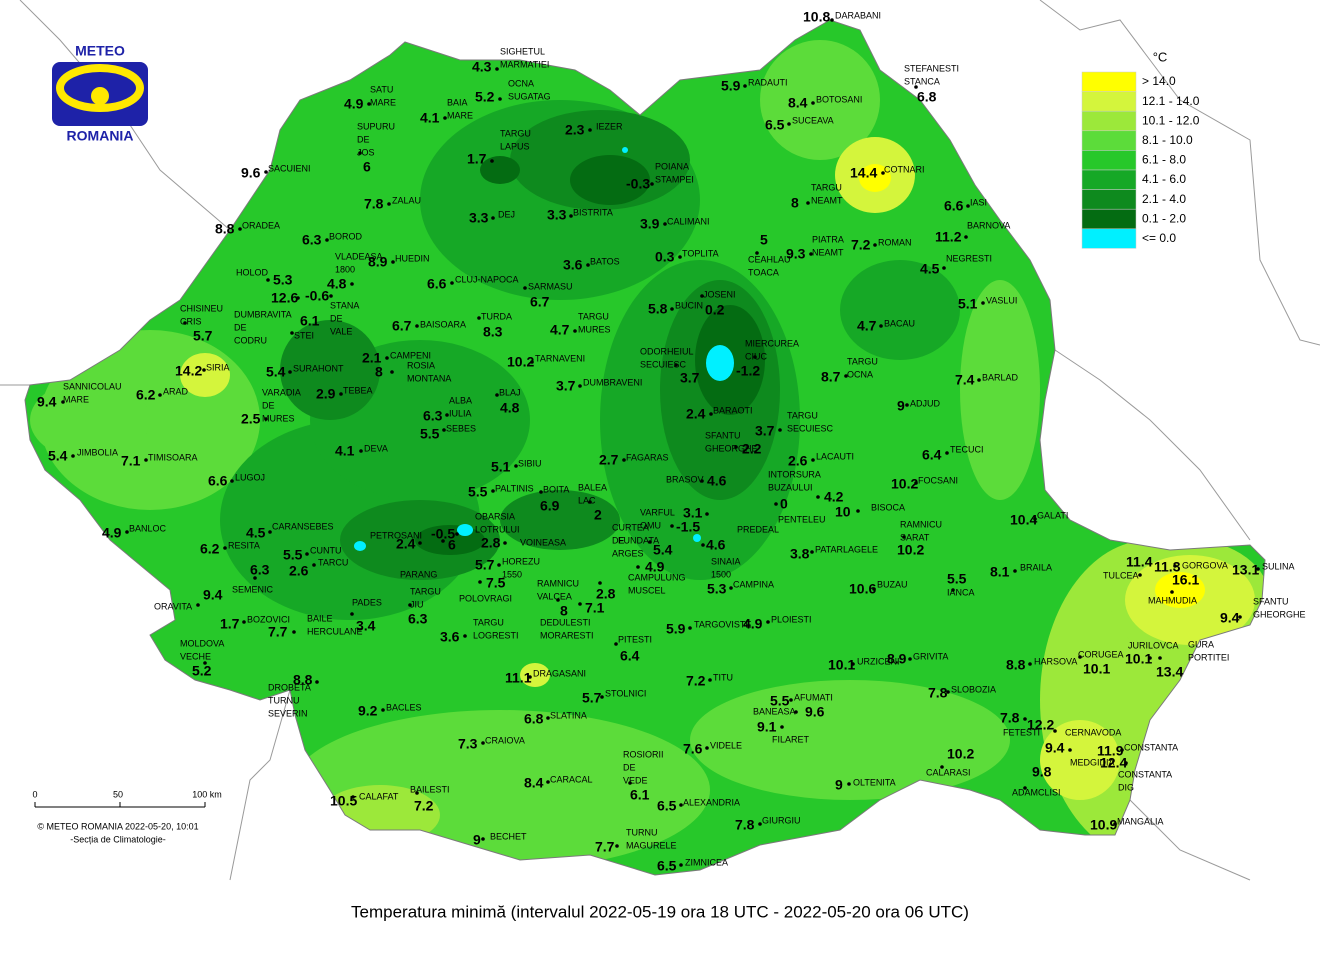 This screenshot has height=976, width=1320. What do you see at coordinates (487, 279) in the screenshot?
I see `station-name: CLUJ-NAPOCA` at bounding box center [487, 279].